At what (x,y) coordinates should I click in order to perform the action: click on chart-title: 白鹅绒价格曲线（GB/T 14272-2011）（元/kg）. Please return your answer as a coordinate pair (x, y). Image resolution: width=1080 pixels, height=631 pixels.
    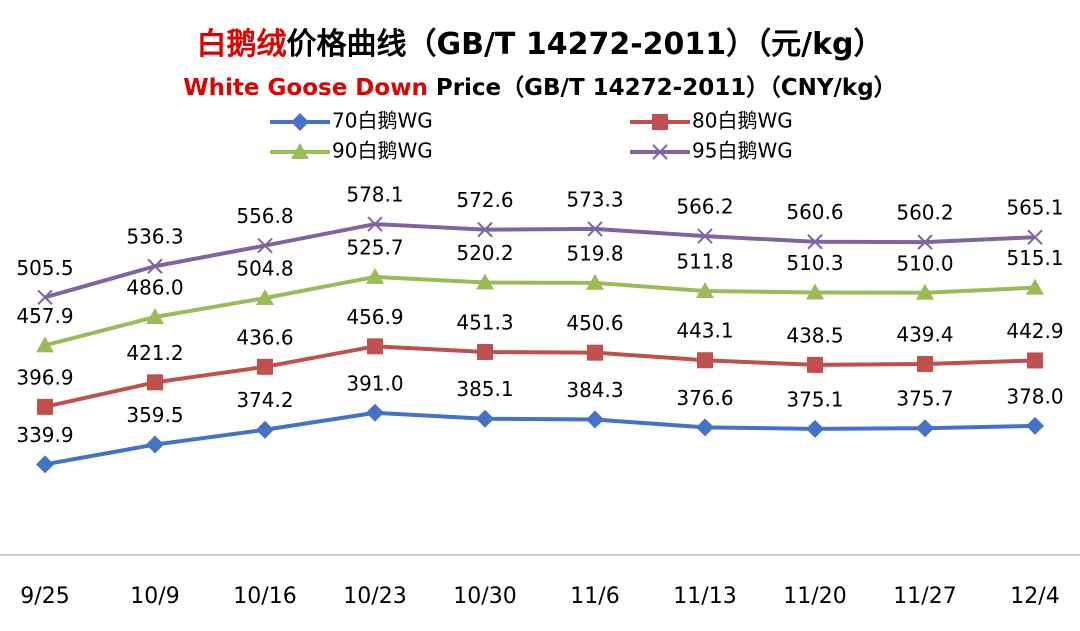
    Looking at the image, I should click on (539, 44).